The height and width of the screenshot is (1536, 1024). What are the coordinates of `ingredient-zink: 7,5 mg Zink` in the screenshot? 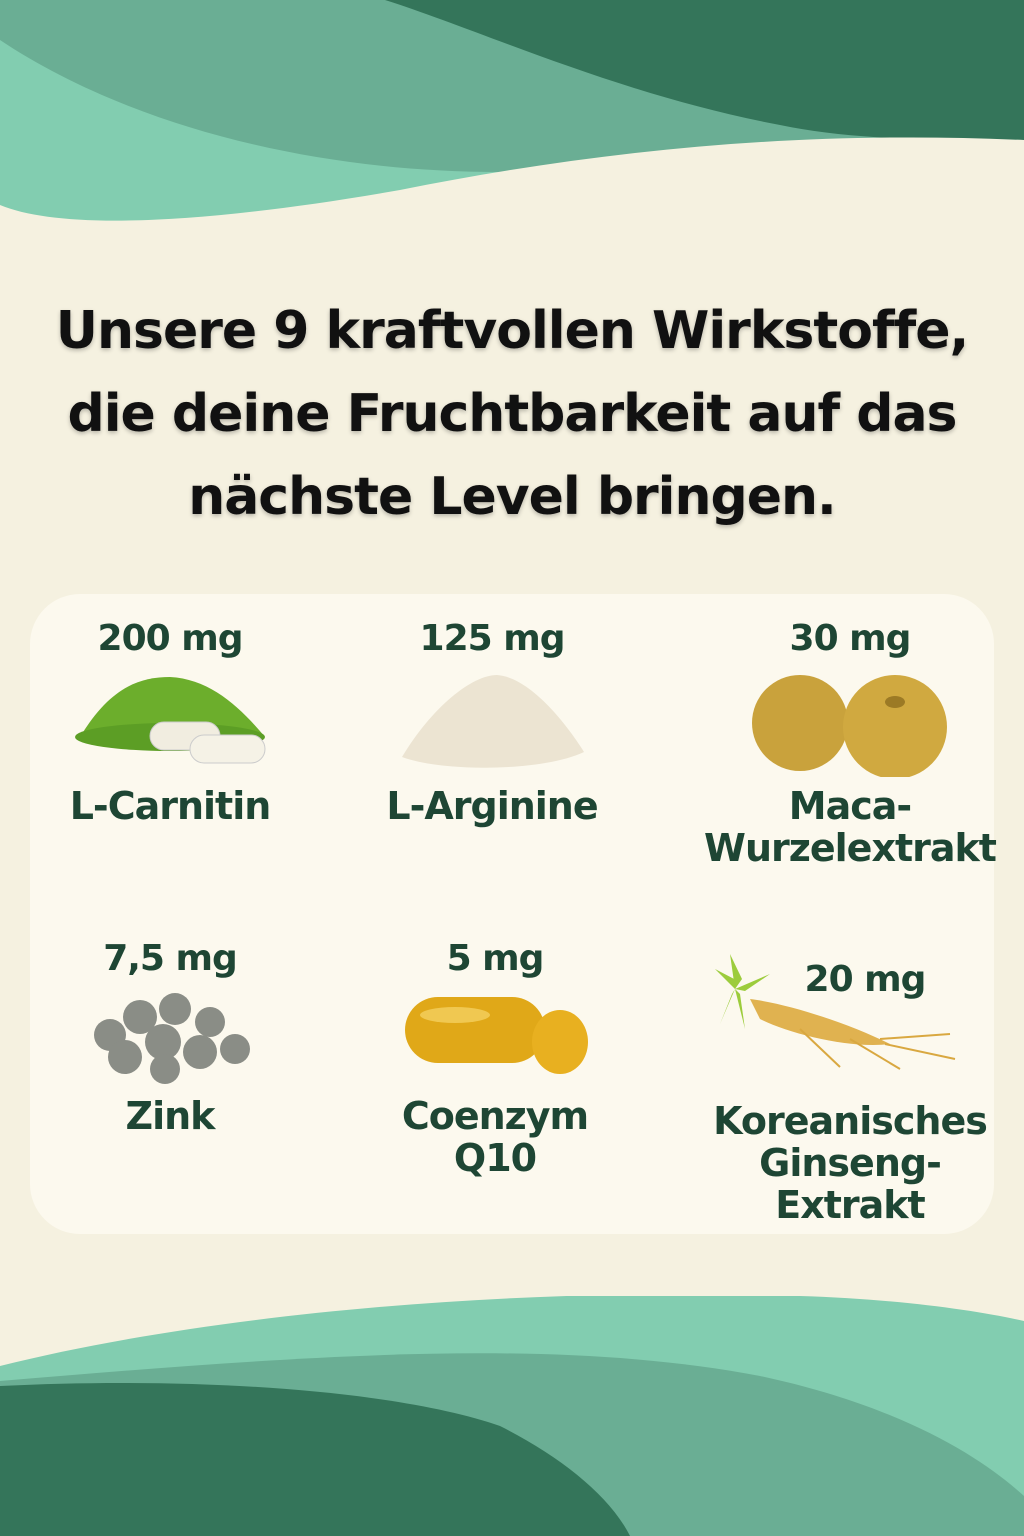 It's located at (170, 1037).